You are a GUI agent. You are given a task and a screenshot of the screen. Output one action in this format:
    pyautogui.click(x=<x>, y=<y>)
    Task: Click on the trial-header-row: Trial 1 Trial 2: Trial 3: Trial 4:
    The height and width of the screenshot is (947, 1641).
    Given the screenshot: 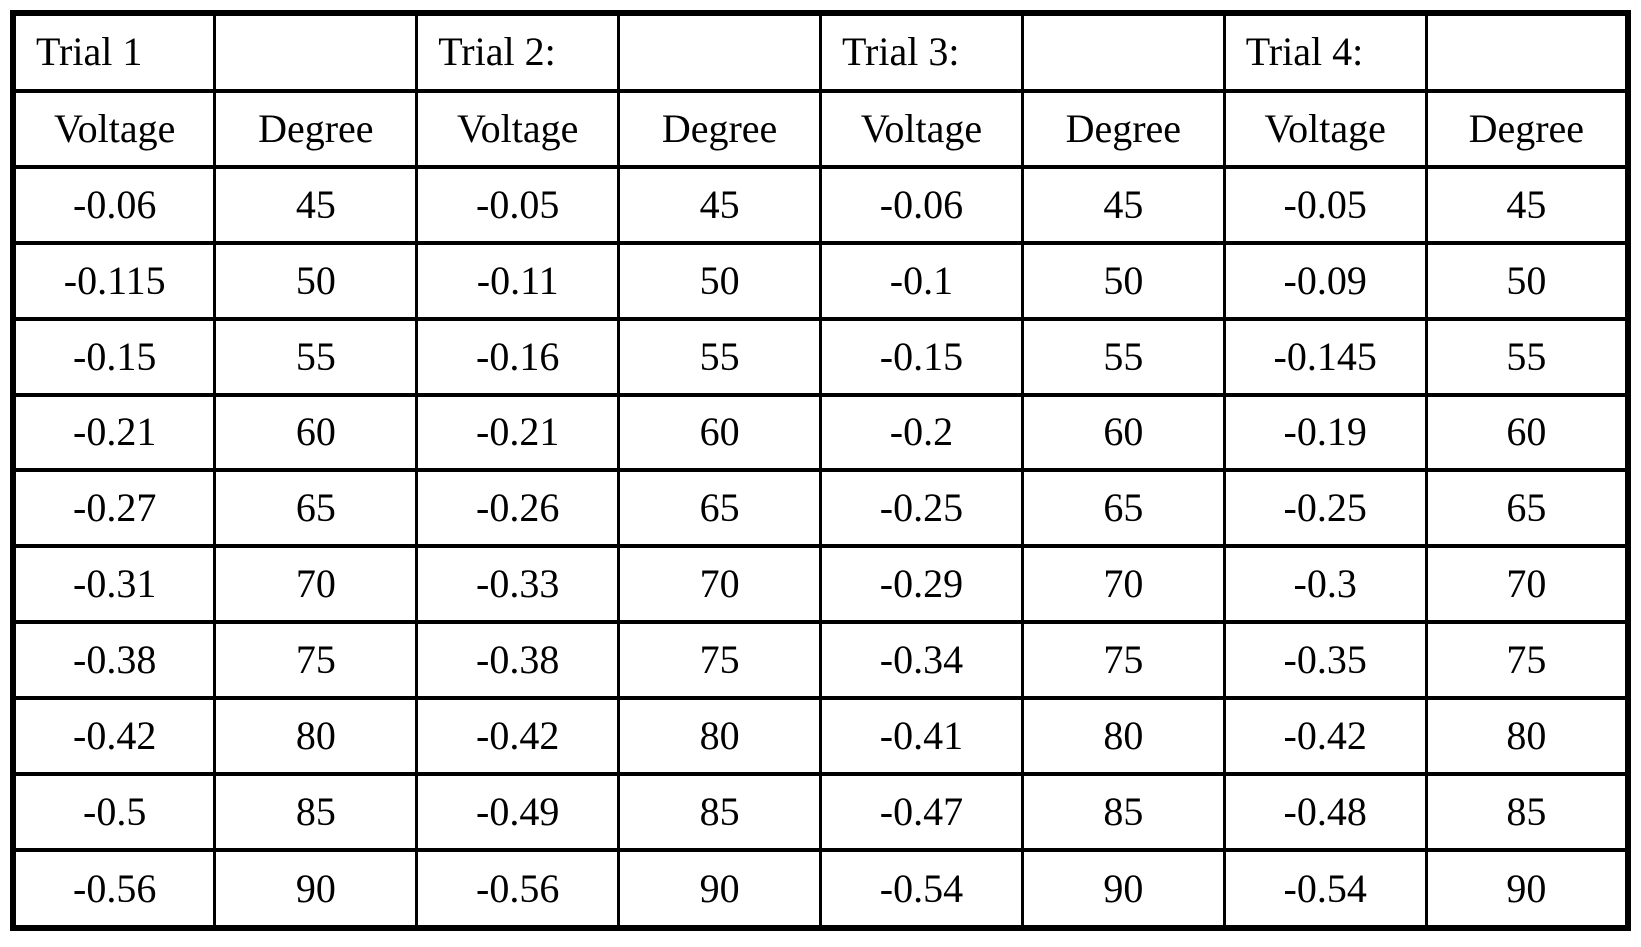 What is the action you would take?
    pyautogui.click(x=820, y=52)
    